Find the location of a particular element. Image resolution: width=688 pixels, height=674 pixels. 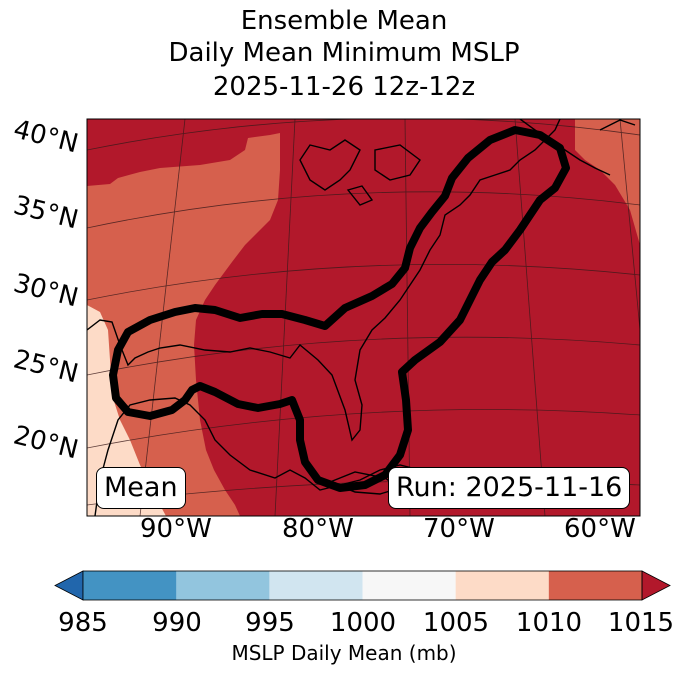

lon-label-60: 60°W is located at coordinates (600, 529).